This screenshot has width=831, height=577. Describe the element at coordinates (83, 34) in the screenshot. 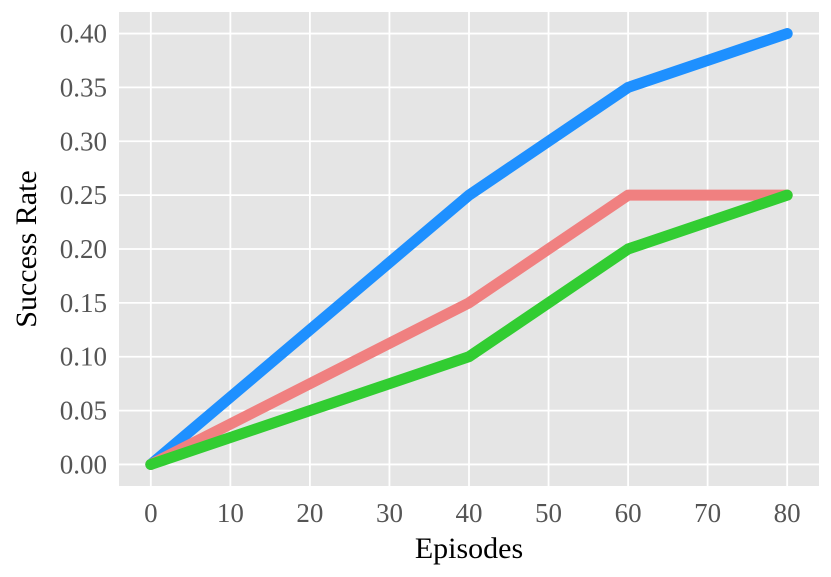

I see `y-tick-label: 0.40` at that location.